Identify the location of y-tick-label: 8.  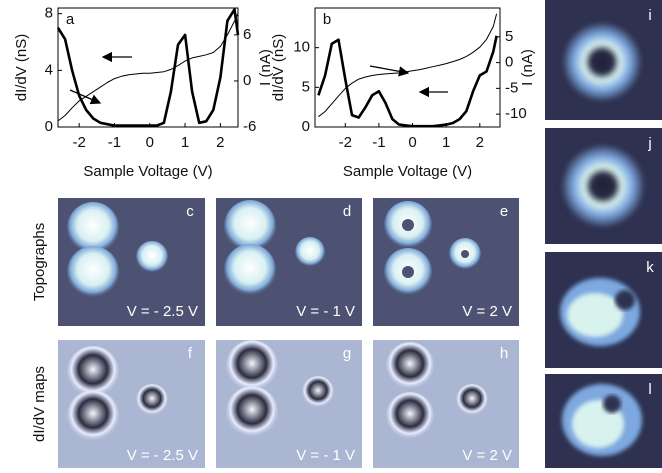
(49, 13).